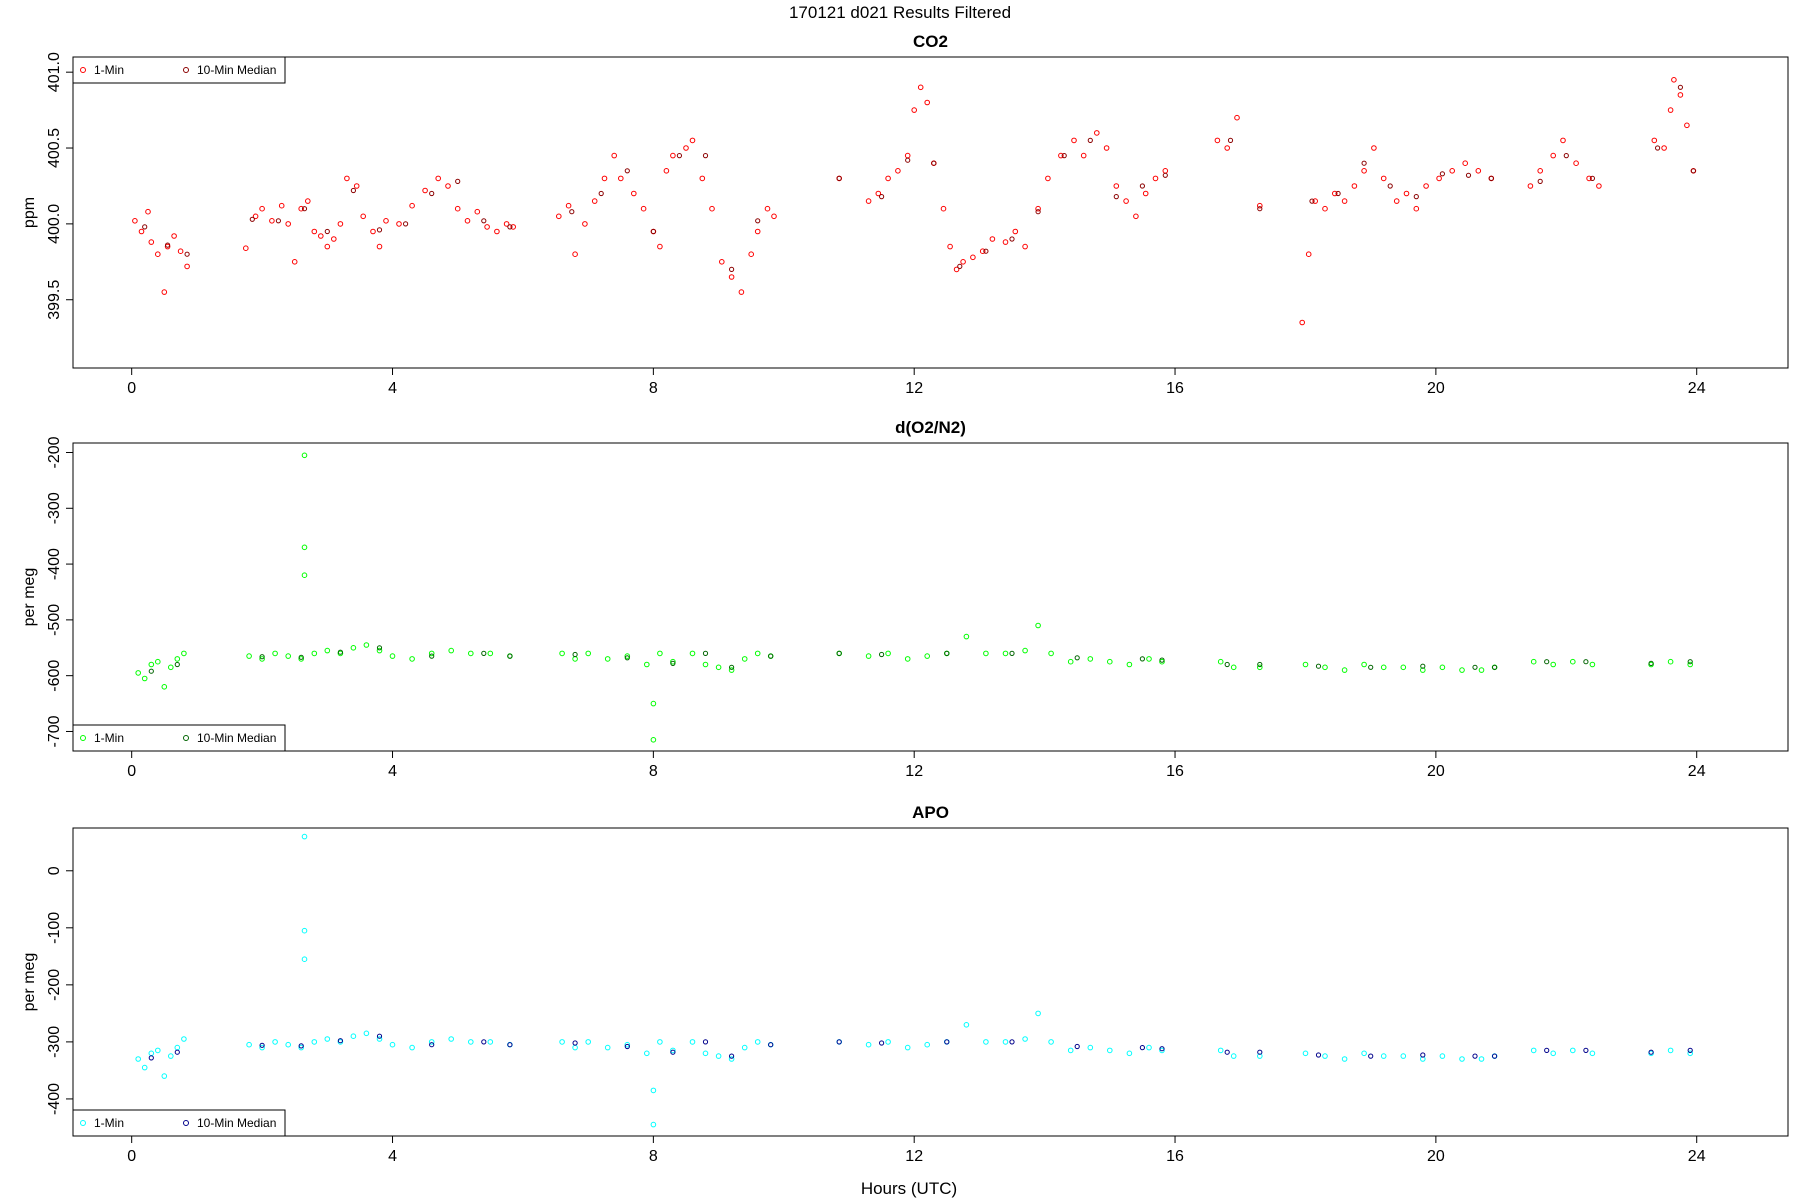 The image size is (1800, 1200). Describe the element at coordinates (653, 1156) in the screenshot. I see `x-tick-label: 8` at that location.